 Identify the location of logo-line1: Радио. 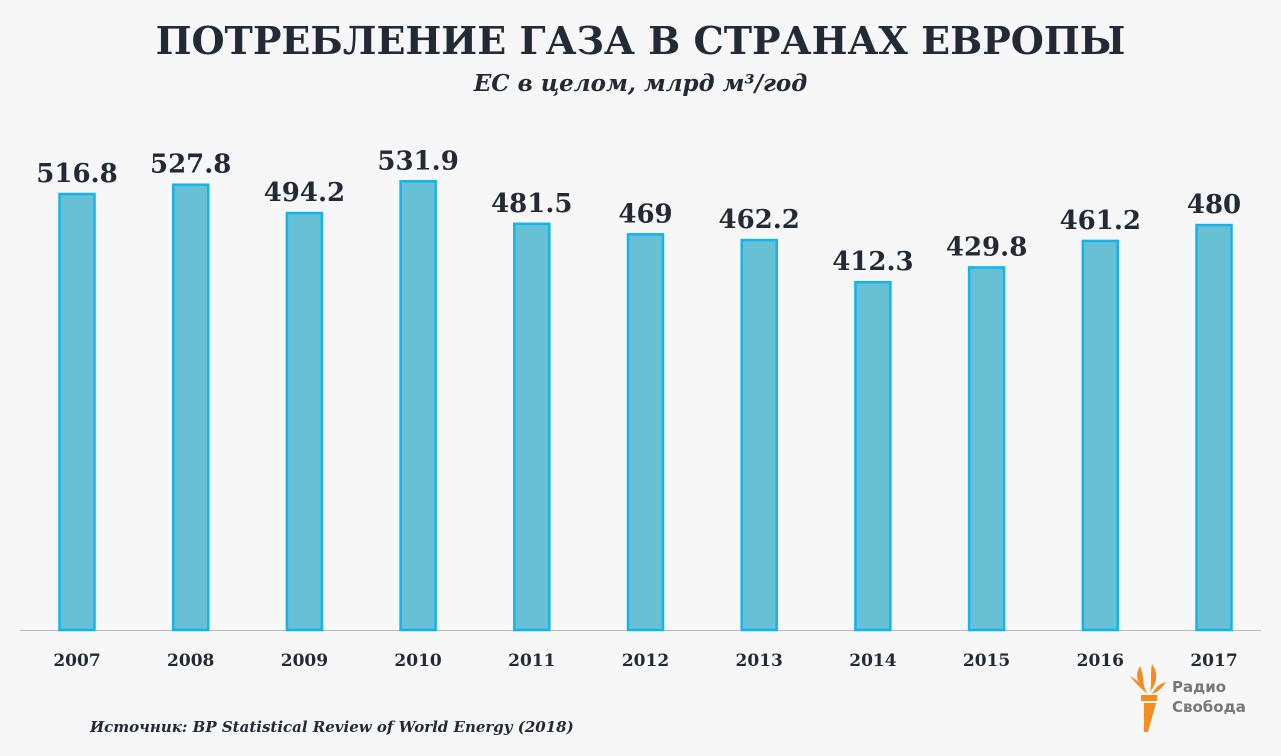
(1199, 687).